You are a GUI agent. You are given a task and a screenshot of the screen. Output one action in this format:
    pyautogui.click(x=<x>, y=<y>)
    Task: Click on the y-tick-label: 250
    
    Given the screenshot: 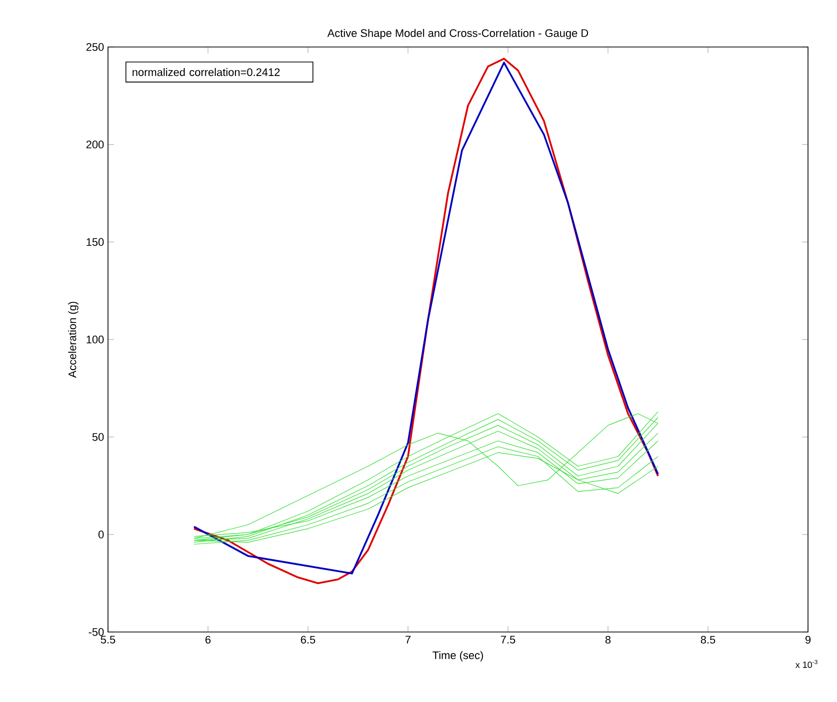 What is the action you would take?
    pyautogui.click(x=95, y=47)
    